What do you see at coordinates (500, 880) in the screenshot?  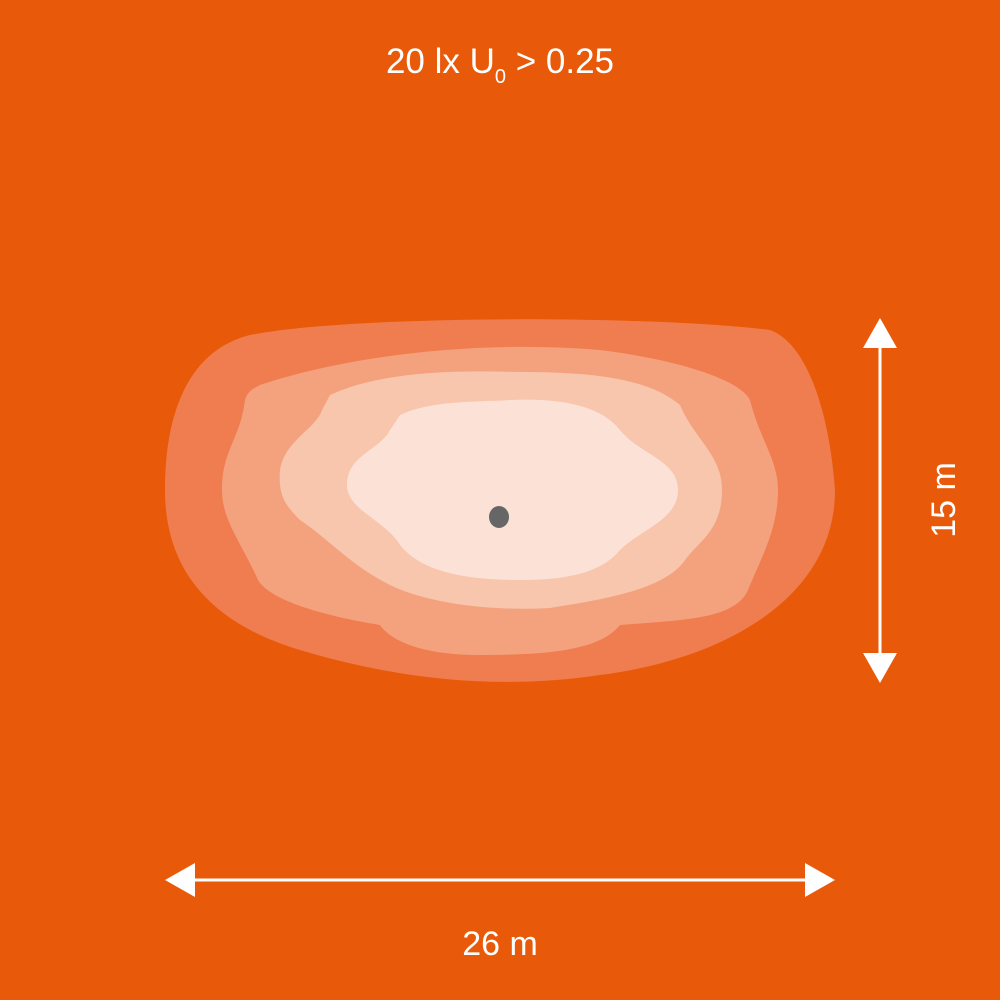 I see `width-arrow` at bounding box center [500, 880].